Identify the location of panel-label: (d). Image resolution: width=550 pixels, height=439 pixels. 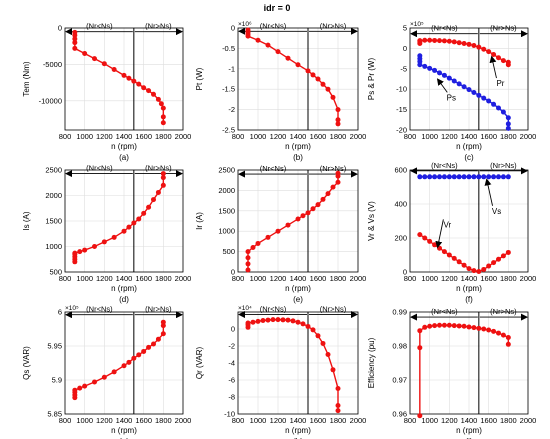
(124, 299).